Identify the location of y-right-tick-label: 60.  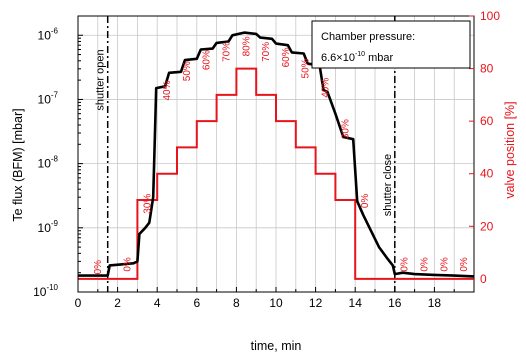
(487, 121).